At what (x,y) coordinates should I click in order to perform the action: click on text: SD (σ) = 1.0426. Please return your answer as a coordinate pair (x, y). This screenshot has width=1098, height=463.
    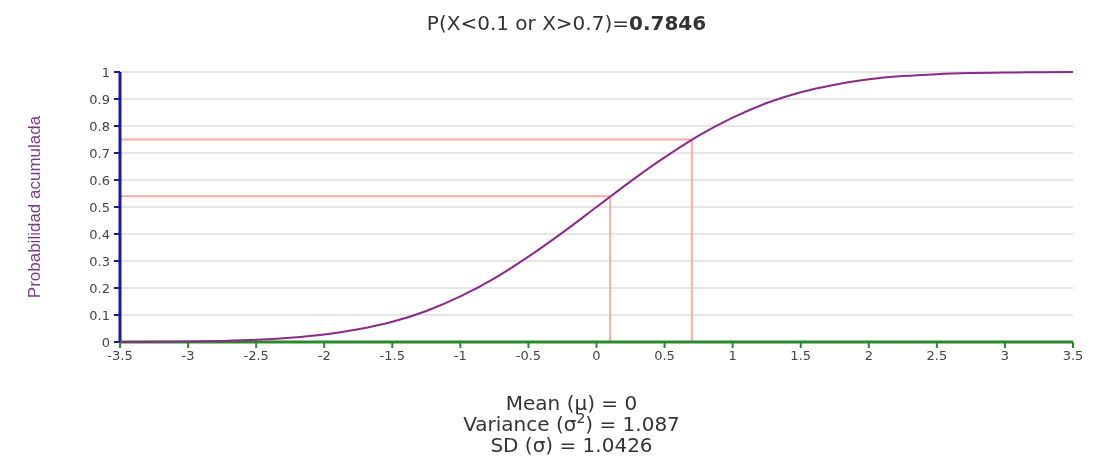
    Looking at the image, I should click on (571, 445).